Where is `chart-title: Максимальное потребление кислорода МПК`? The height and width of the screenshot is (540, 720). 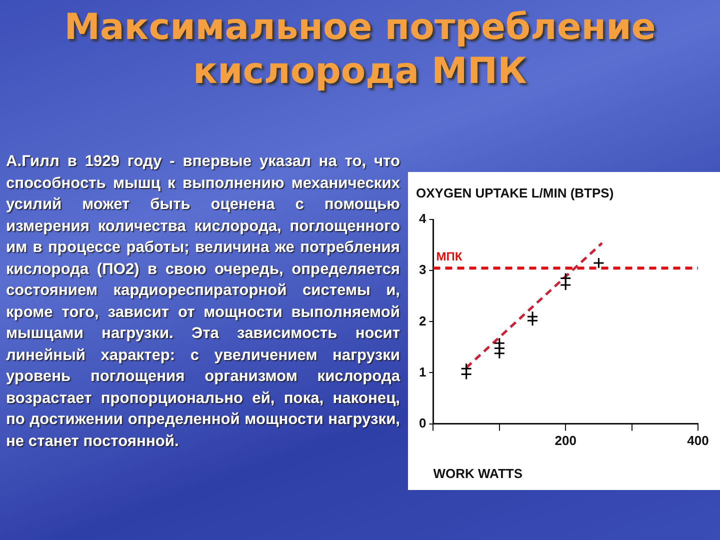
chart-title: Максимальное потребление кислорода МПК is located at coordinates (360, 50).